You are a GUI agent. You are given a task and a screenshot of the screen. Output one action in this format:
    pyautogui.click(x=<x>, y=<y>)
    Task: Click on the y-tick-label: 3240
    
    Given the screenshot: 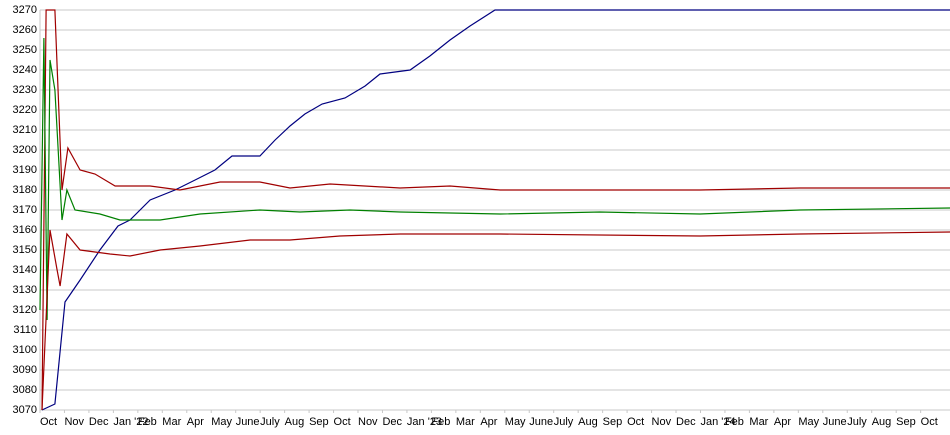 What is the action you would take?
    pyautogui.click(x=25, y=70)
    